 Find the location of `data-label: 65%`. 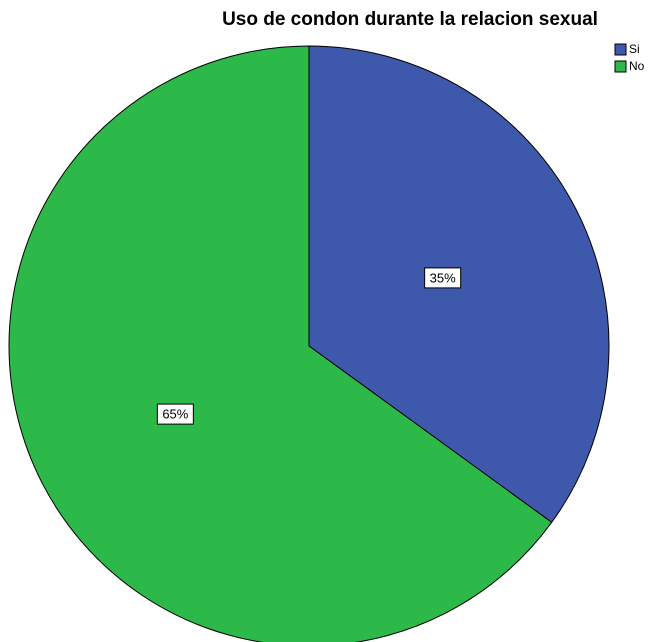

data-label: 65% is located at coordinates (175, 414).